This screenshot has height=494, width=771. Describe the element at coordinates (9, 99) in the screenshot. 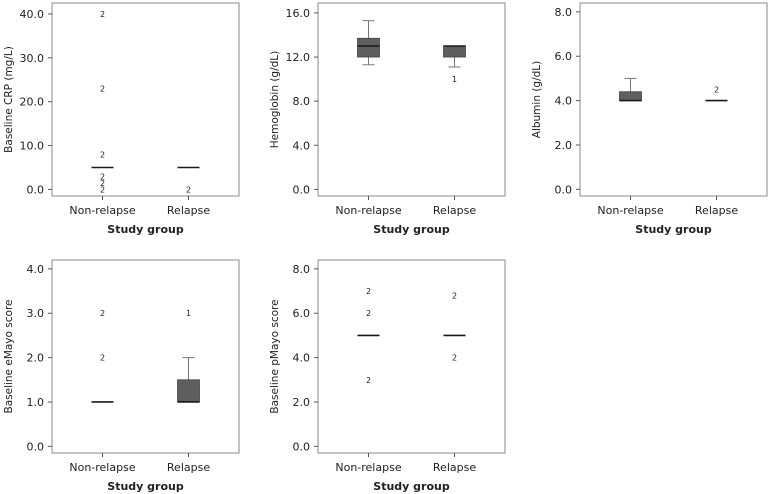

I see `y-axis-title: Baseline CRP (mg/L)` at that location.